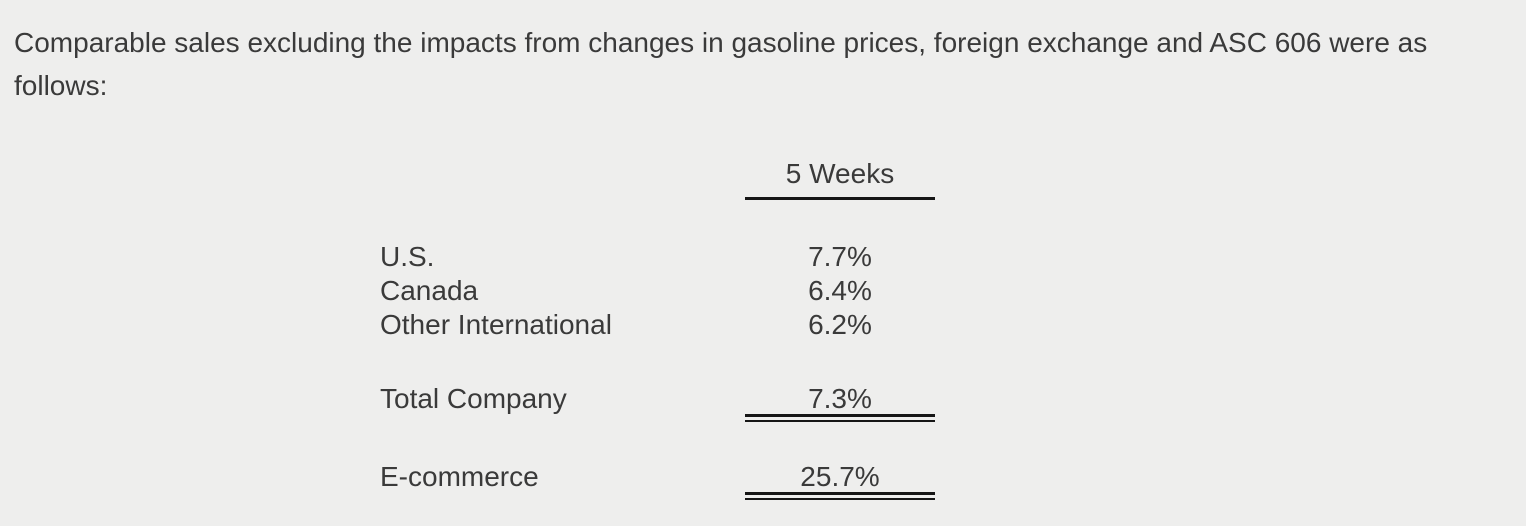 The width and height of the screenshot is (1526, 526). What do you see at coordinates (459, 476) in the screenshot?
I see `row-label-ecommerce: E-commerce` at bounding box center [459, 476].